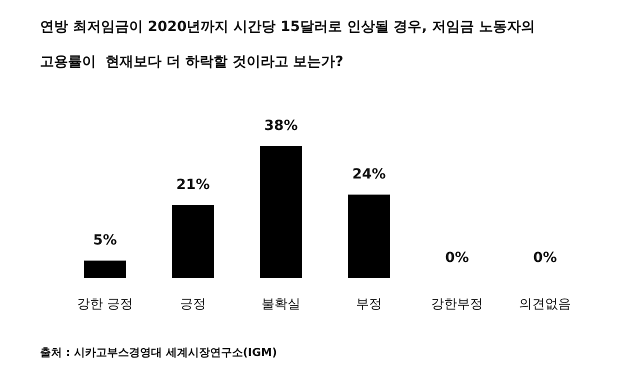 The image size is (620, 382). I want to click on x-tick-label: 강한부정, so click(457, 304).